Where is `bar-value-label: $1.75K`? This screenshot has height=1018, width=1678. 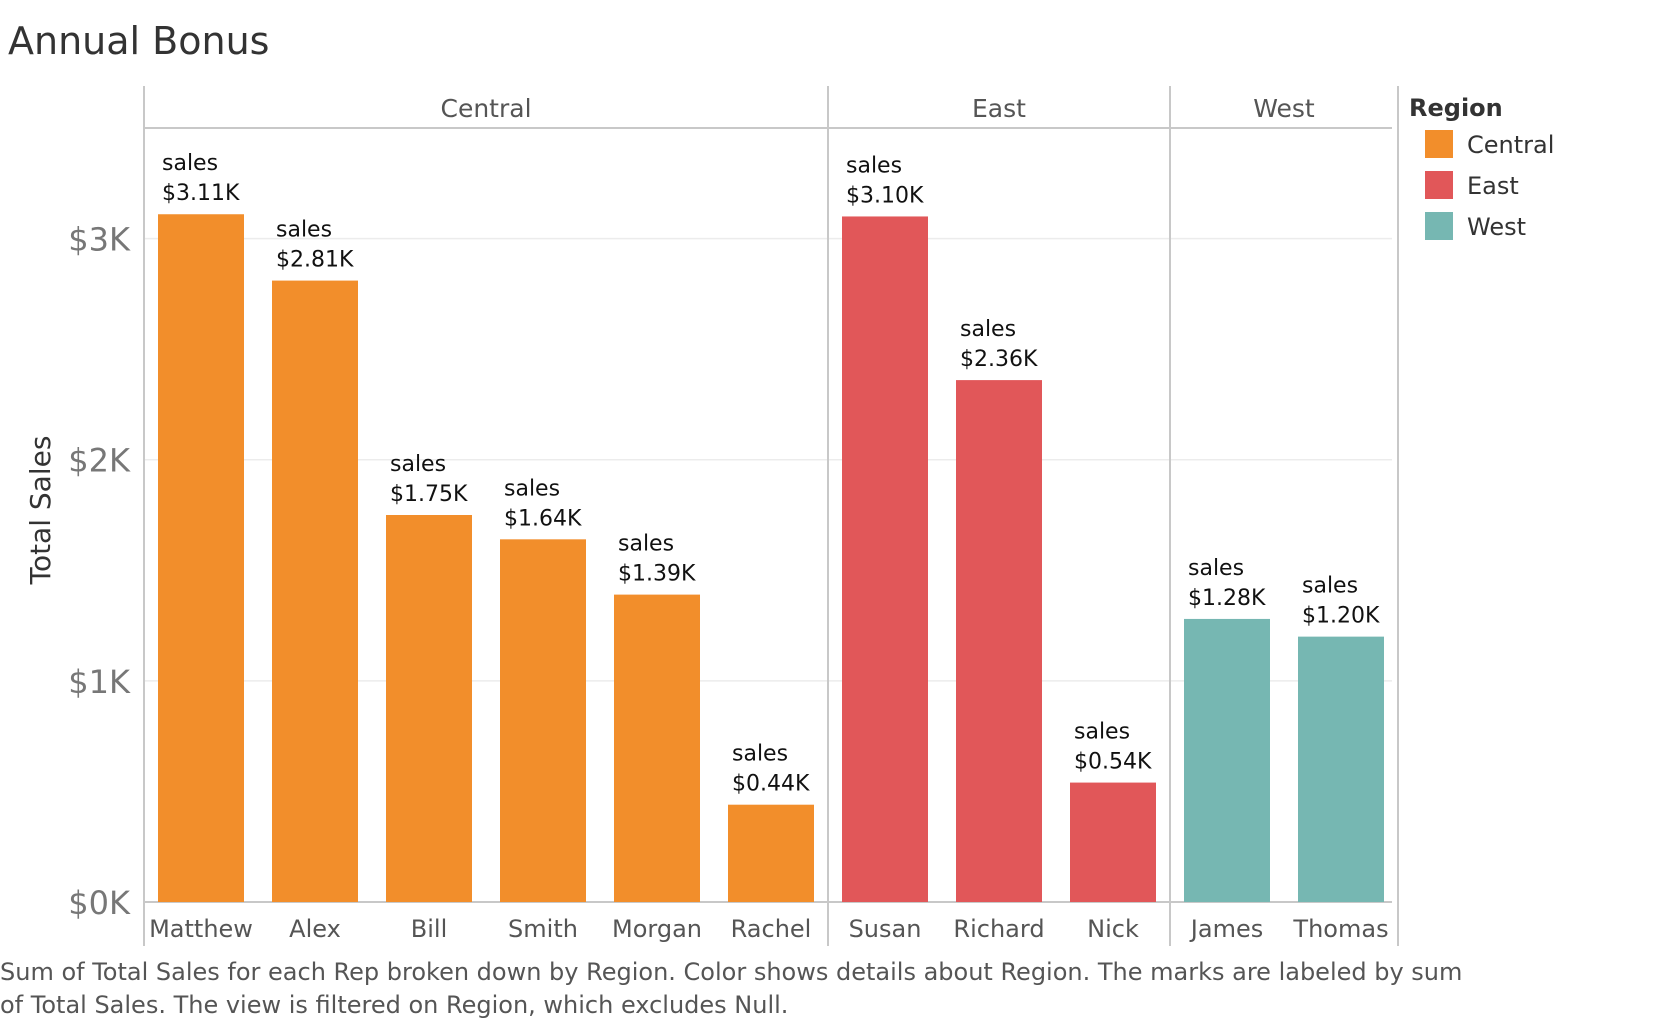 bar-value-label: $1.75K is located at coordinates (429, 494).